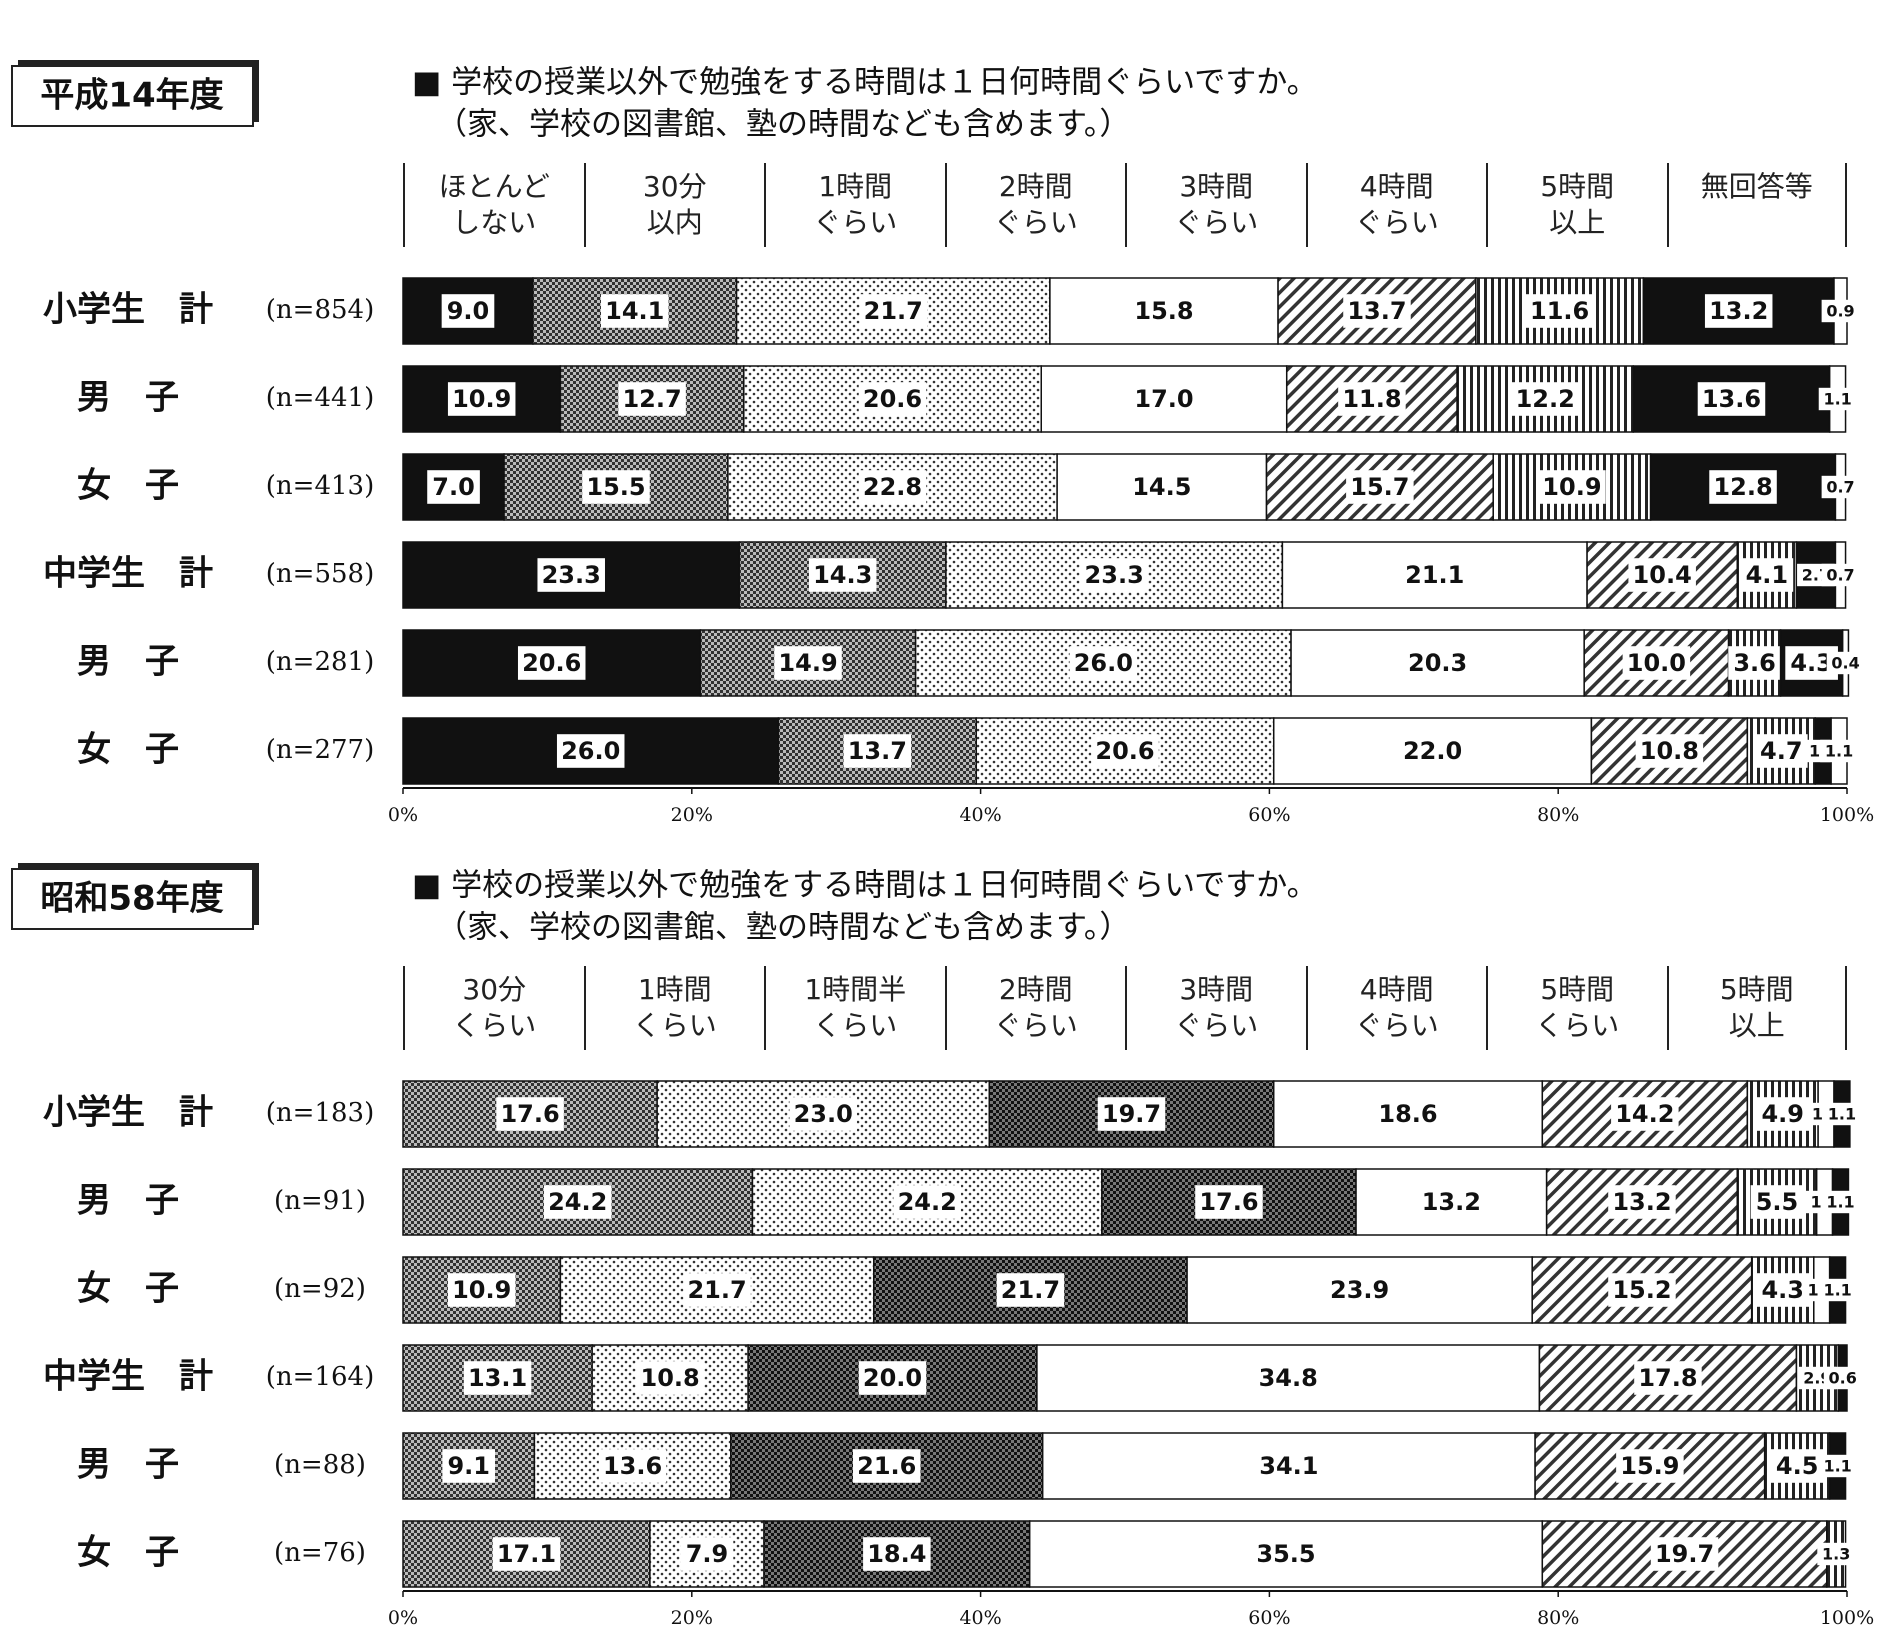  Describe the element at coordinates (674, 1008) in the screenshot. I see `legend-entry: 1時間 くらい` at that location.